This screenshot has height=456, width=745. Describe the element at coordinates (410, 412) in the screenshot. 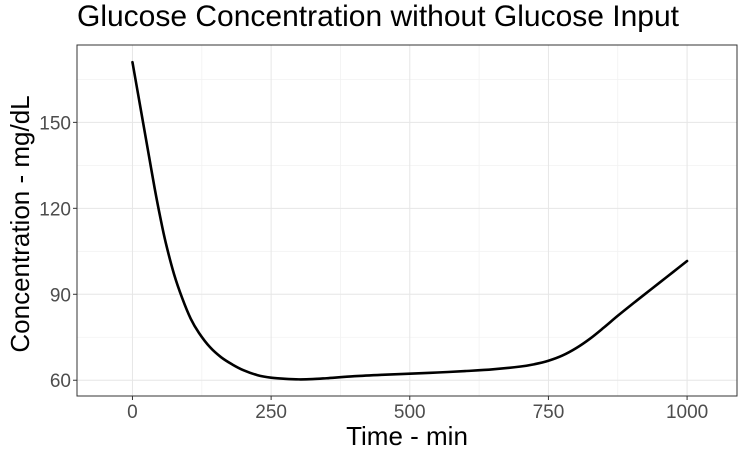

I see `x-tick-label: 500` at that location.